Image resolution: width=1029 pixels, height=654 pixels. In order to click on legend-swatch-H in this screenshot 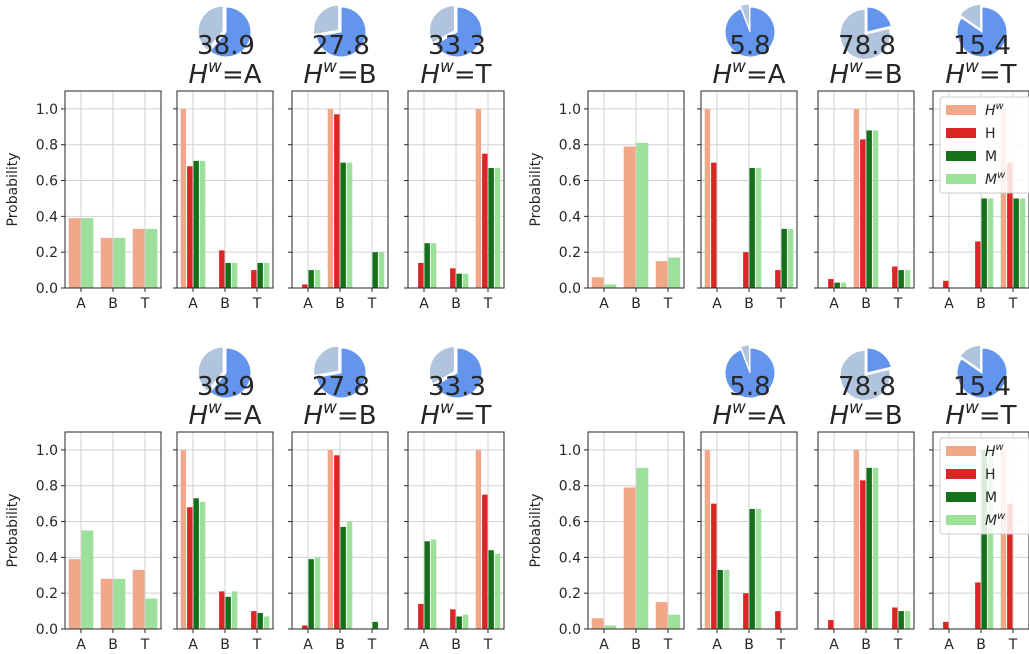, I will do `click(961, 133)`.